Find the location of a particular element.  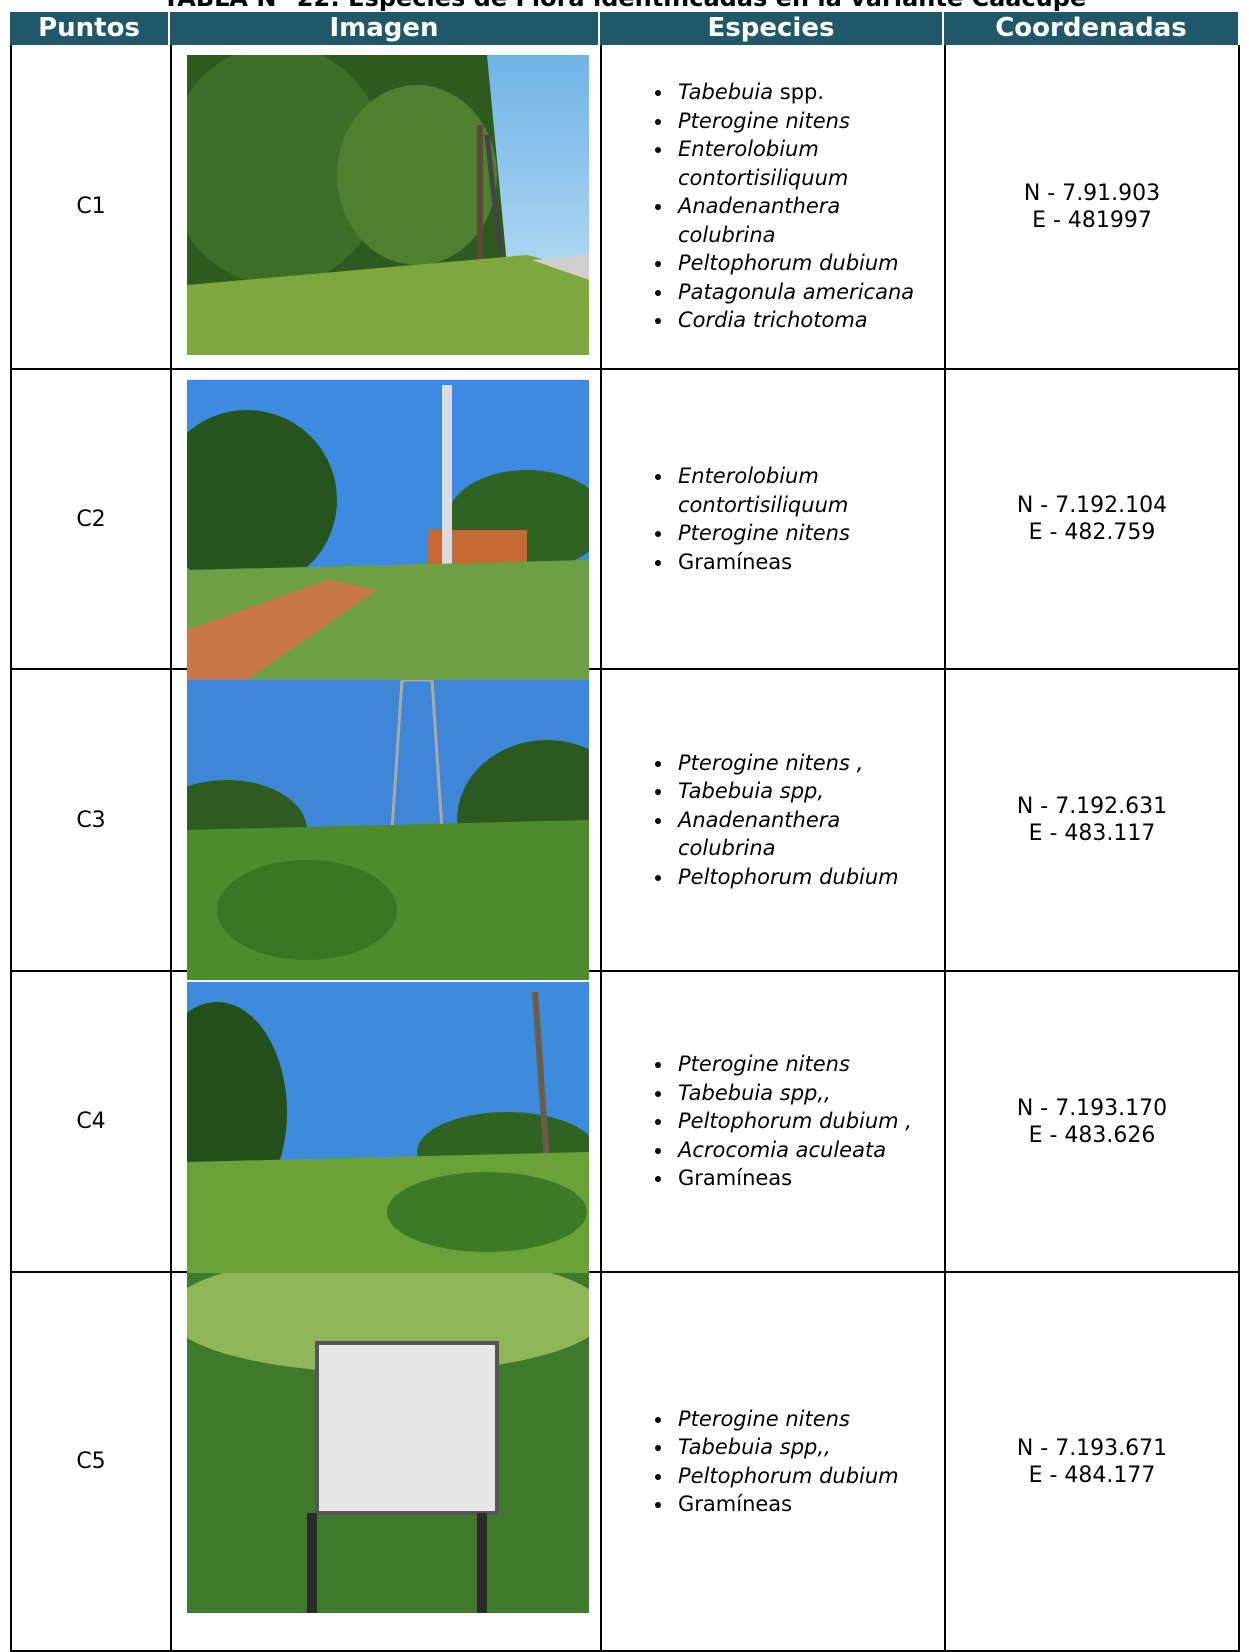

coordinates-cell: N - 7.193.671 E - 484.177 is located at coordinates (1092, 1462).